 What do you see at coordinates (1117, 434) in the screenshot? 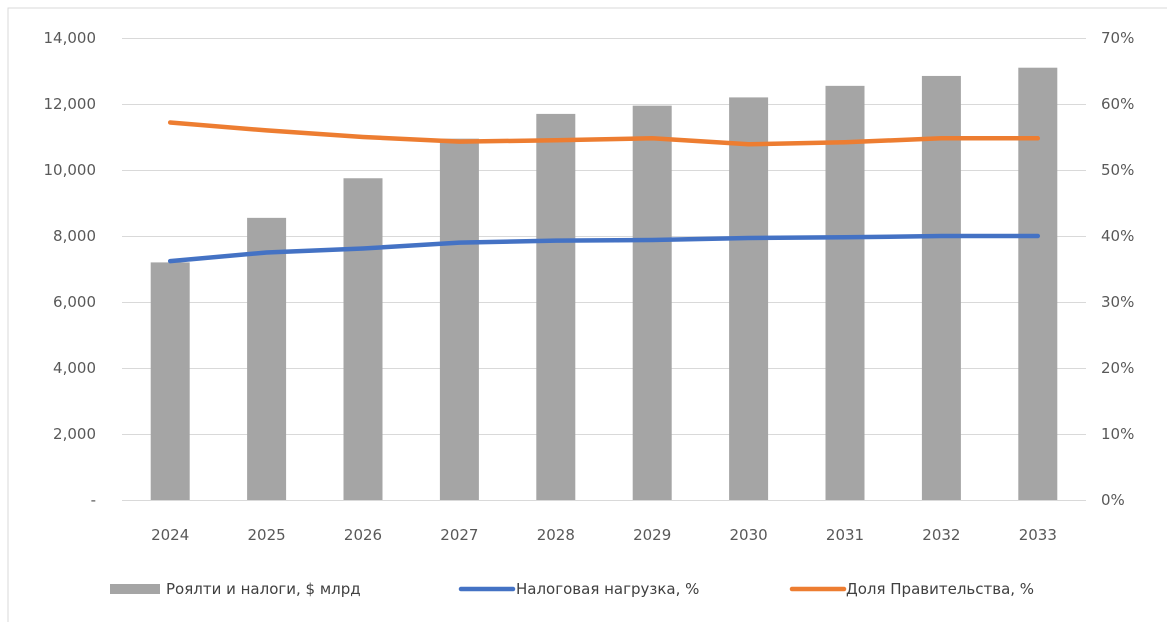
I see `right-axis-tick-label: 10%` at bounding box center [1117, 434].